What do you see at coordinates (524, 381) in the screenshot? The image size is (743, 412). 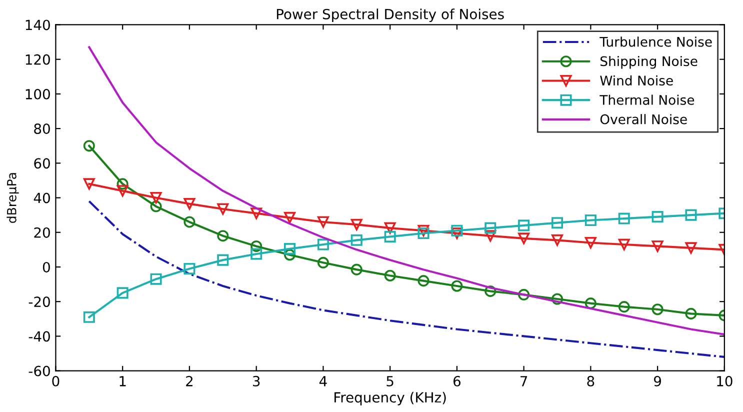 I see `x-tick-label: 7` at bounding box center [524, 381].